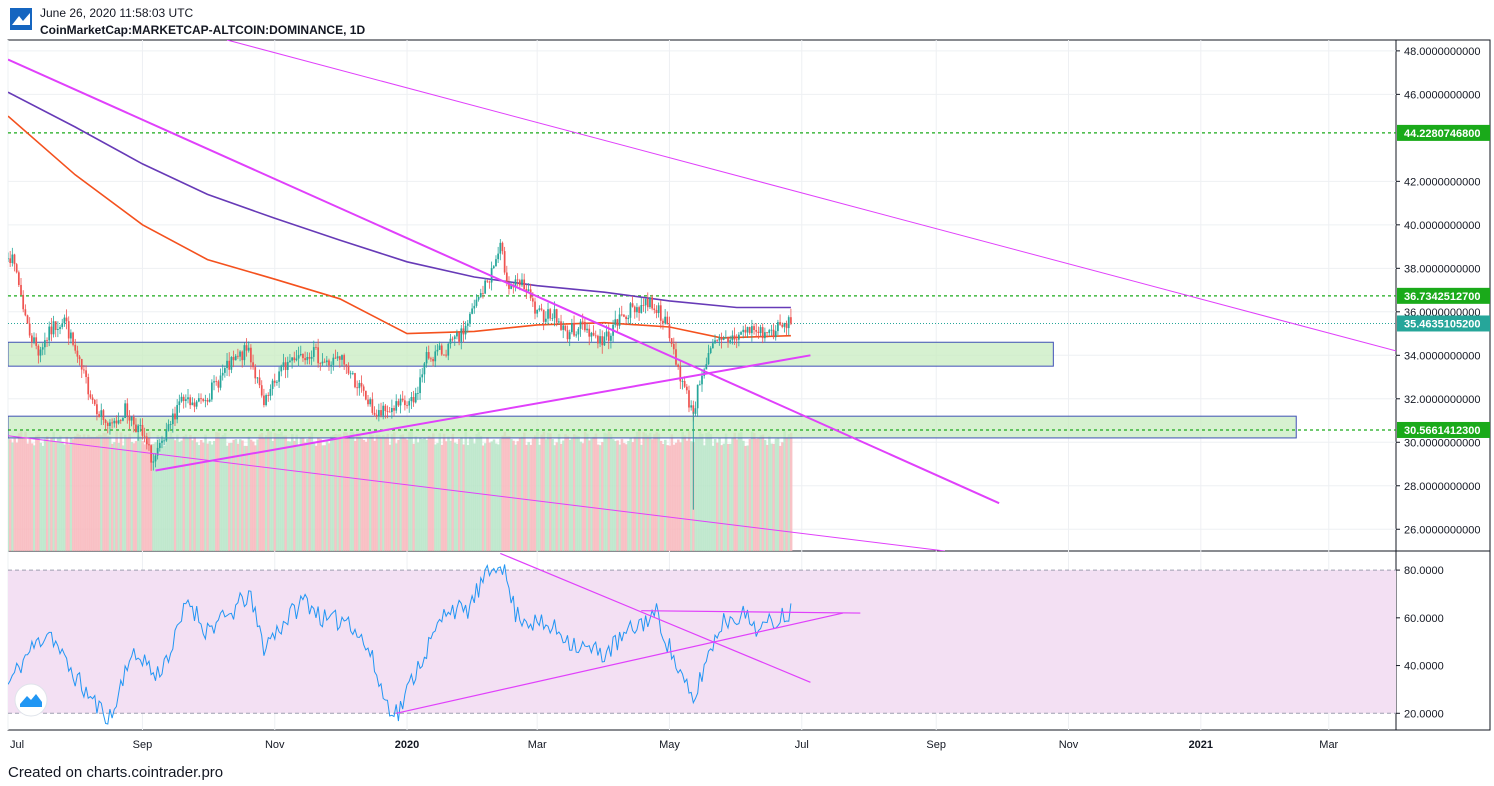 The image size is (1494, 786). Describe the element at coordinates (21, 19) in the screenshot. I see `cointrader-logo-icon` at that location.